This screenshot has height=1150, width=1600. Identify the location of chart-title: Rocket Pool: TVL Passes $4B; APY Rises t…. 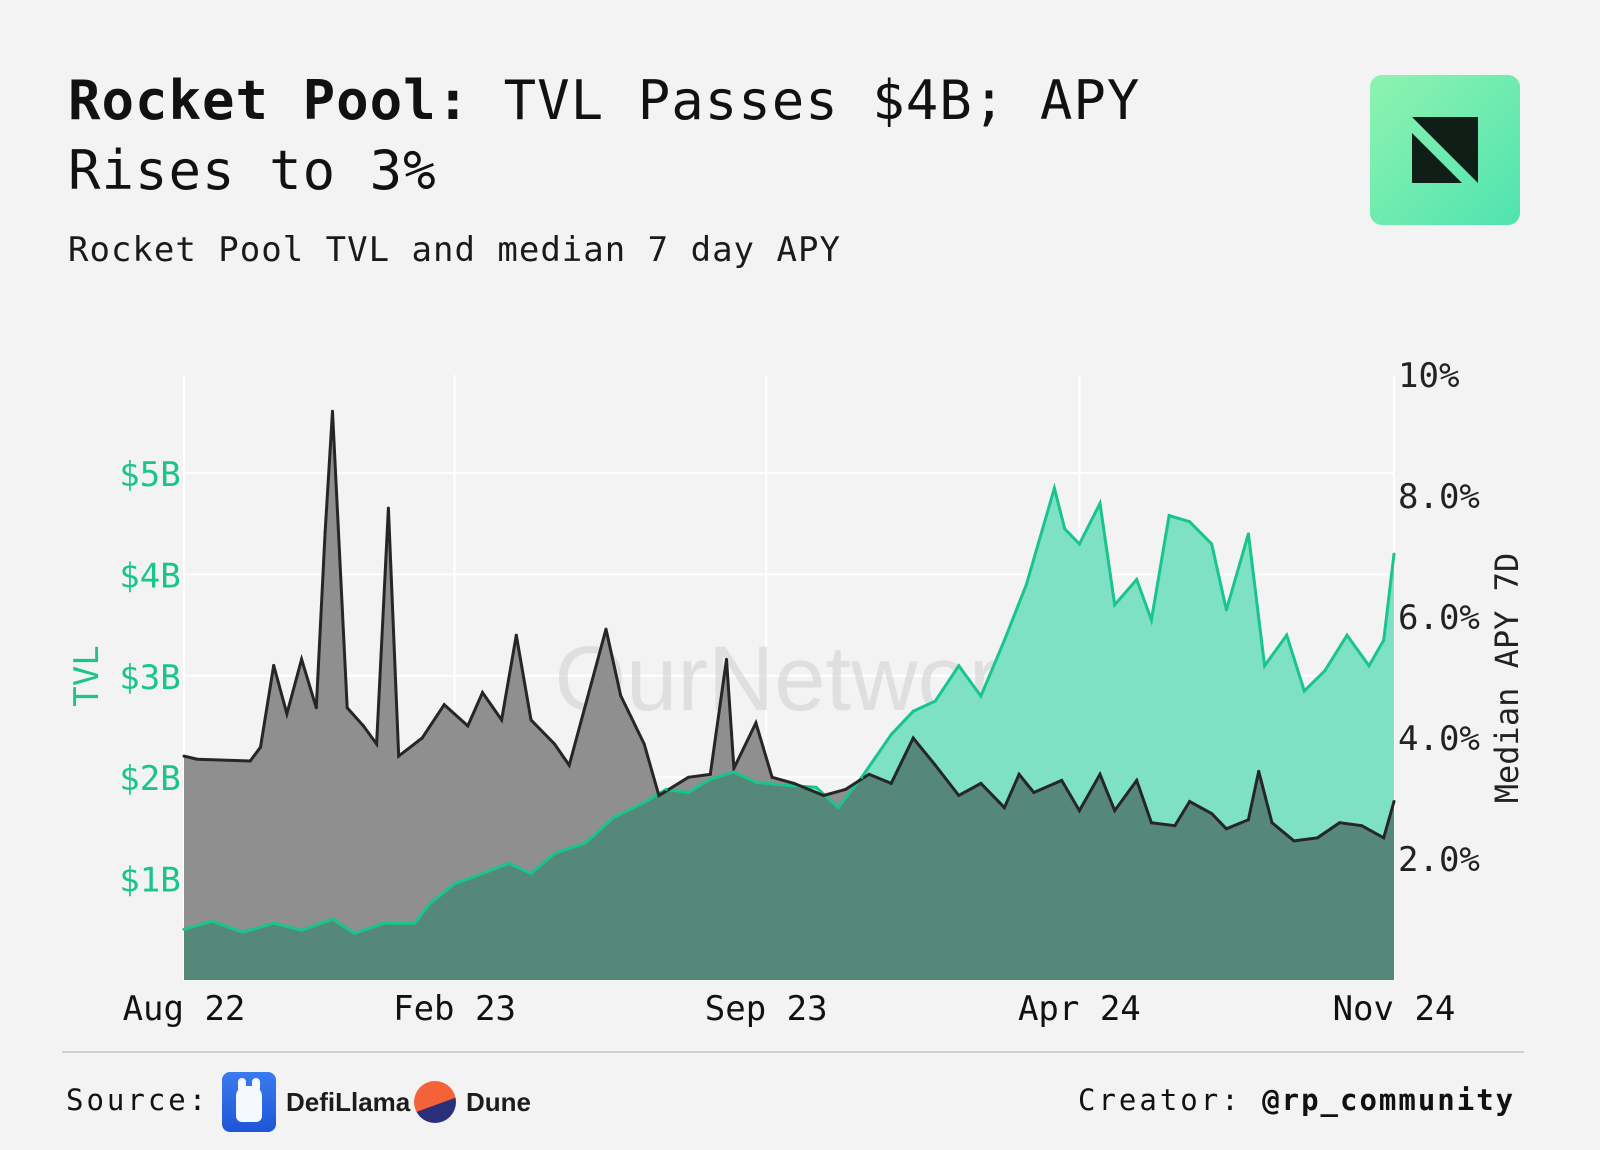
(678, 136).